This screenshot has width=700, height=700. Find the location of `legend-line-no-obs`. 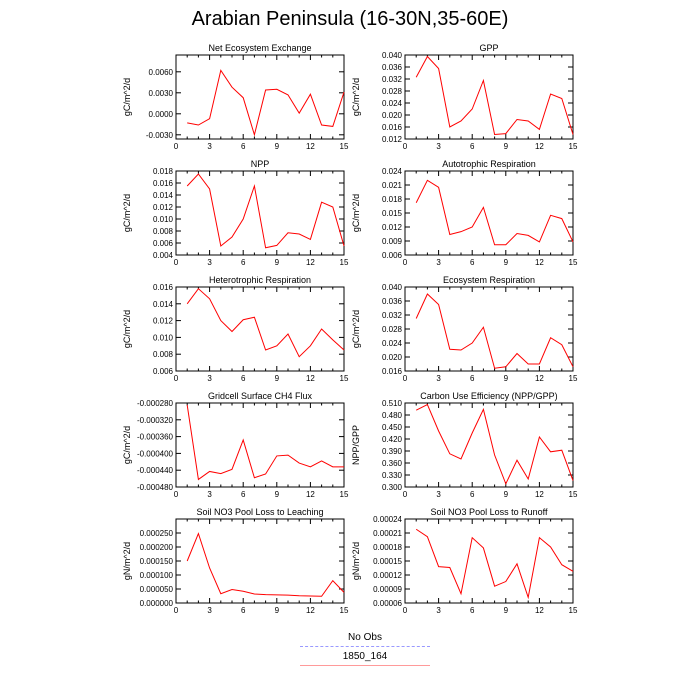

legend-line-no-obs is located at coordinates (365, 646).